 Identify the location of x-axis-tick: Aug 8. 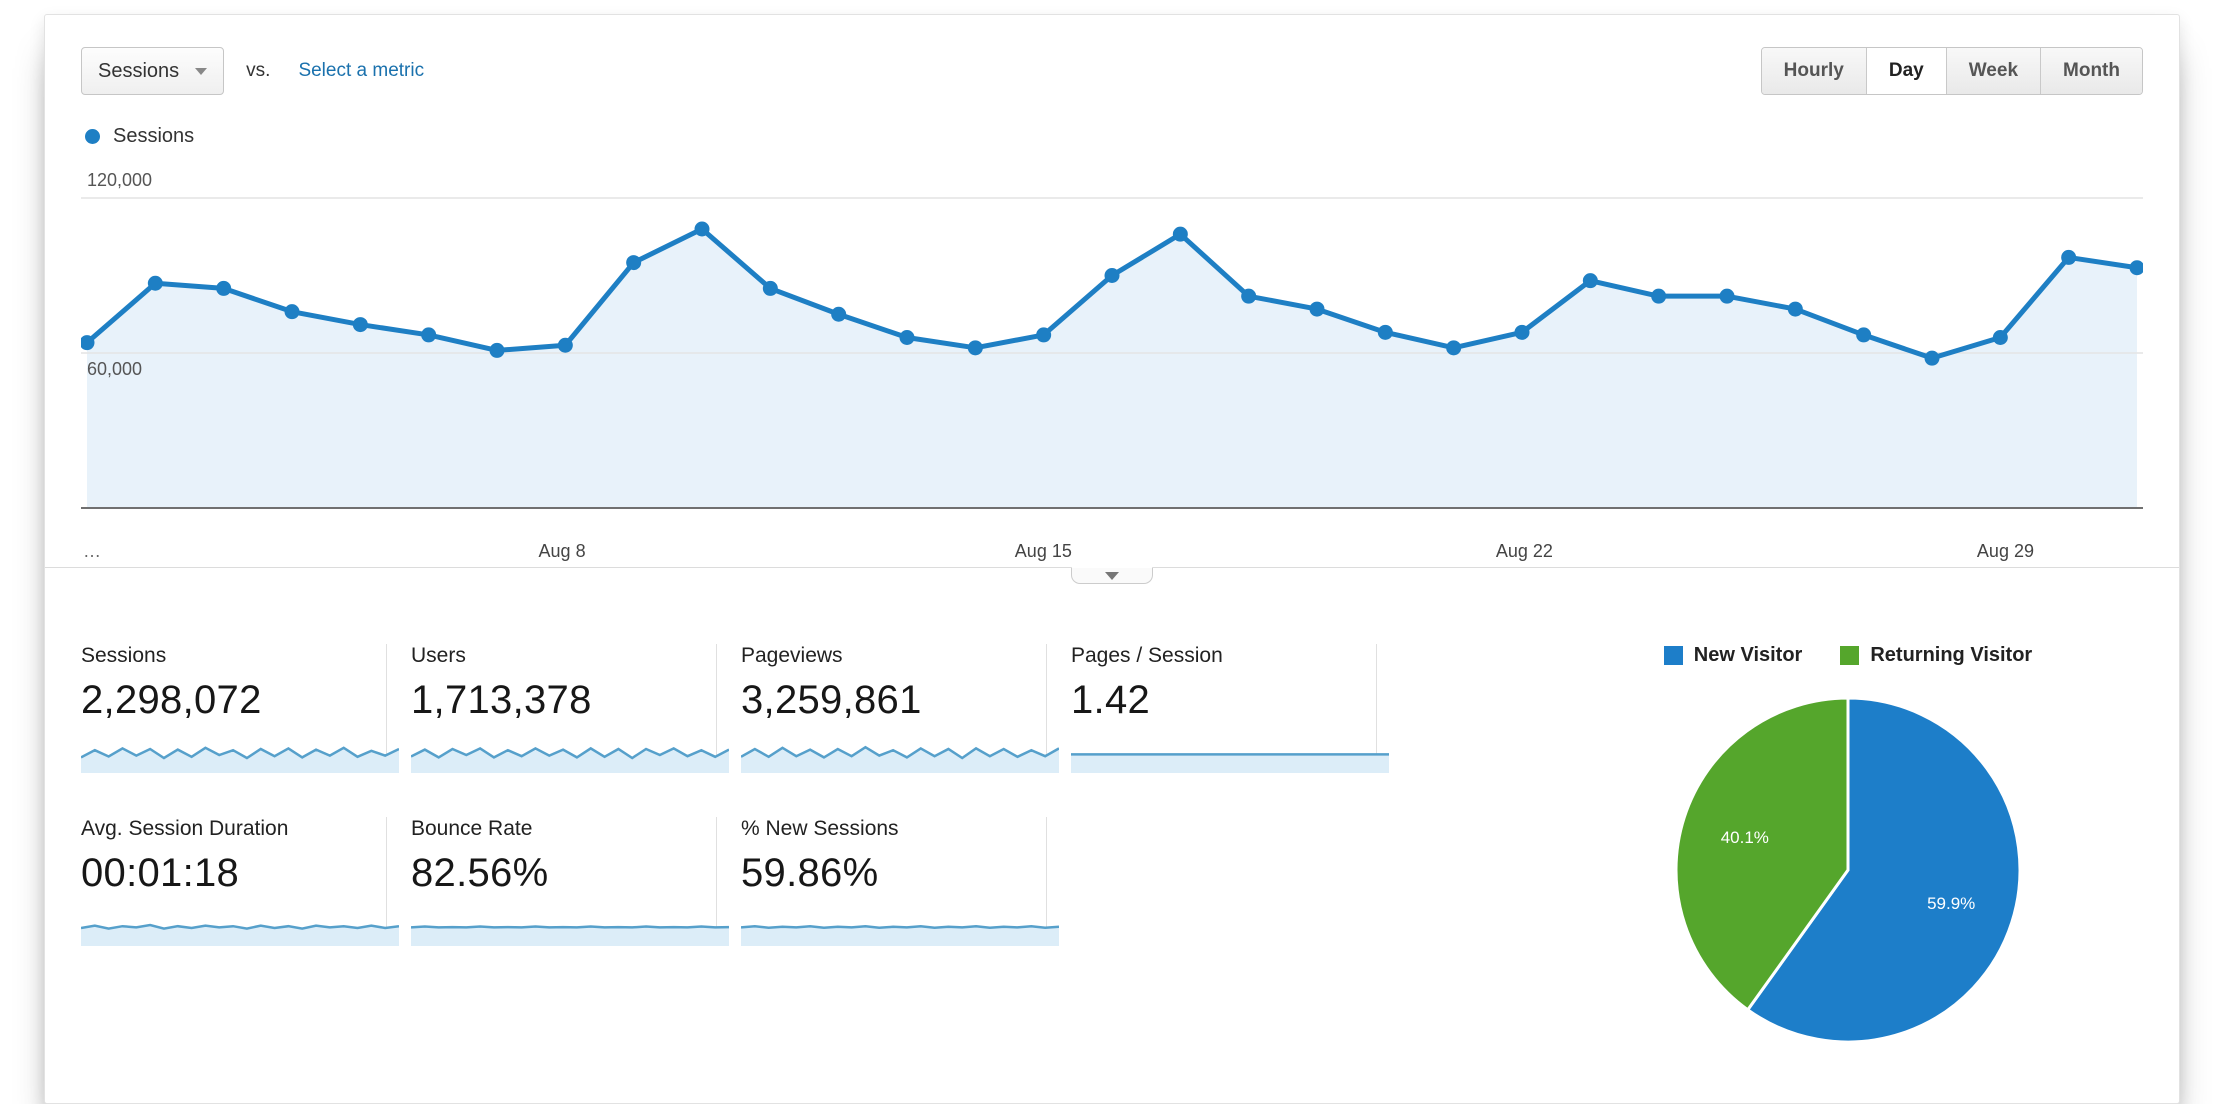
(562, 551).